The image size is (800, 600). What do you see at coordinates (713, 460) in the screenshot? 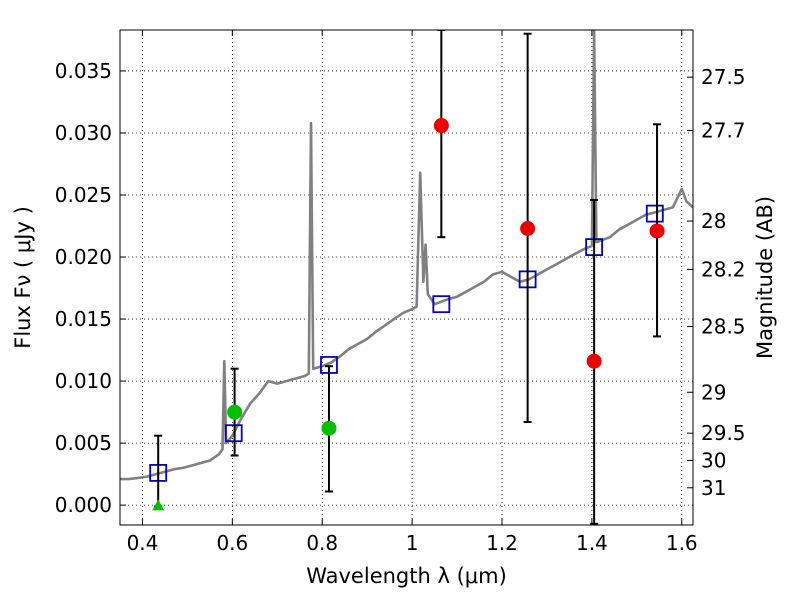
I see `right-tick-label: 30` at bounding box center [713, 460].